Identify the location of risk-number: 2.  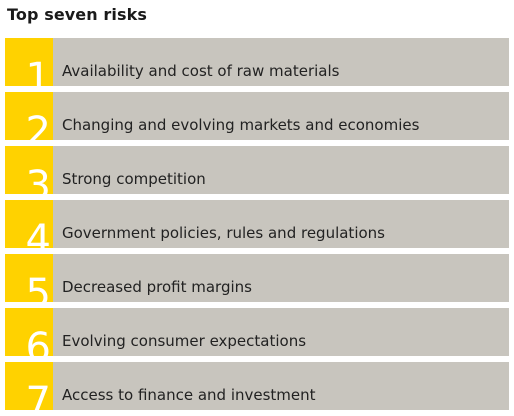
(38, 124).